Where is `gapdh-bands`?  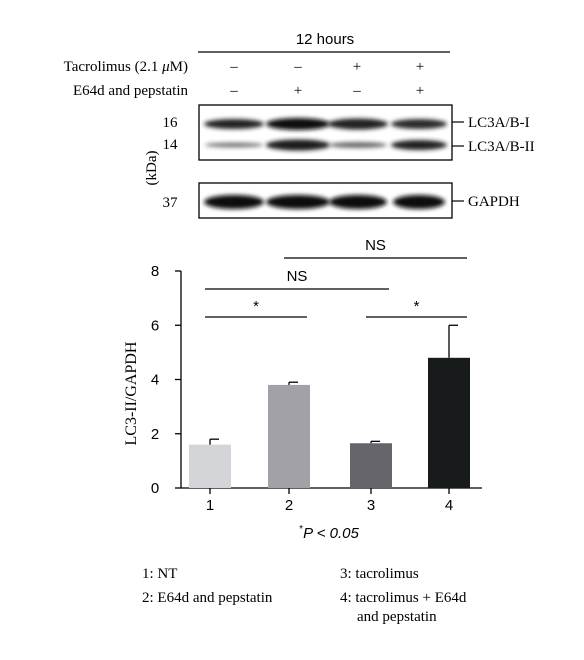 gapdh-bands is located at coordinates (324, 202).